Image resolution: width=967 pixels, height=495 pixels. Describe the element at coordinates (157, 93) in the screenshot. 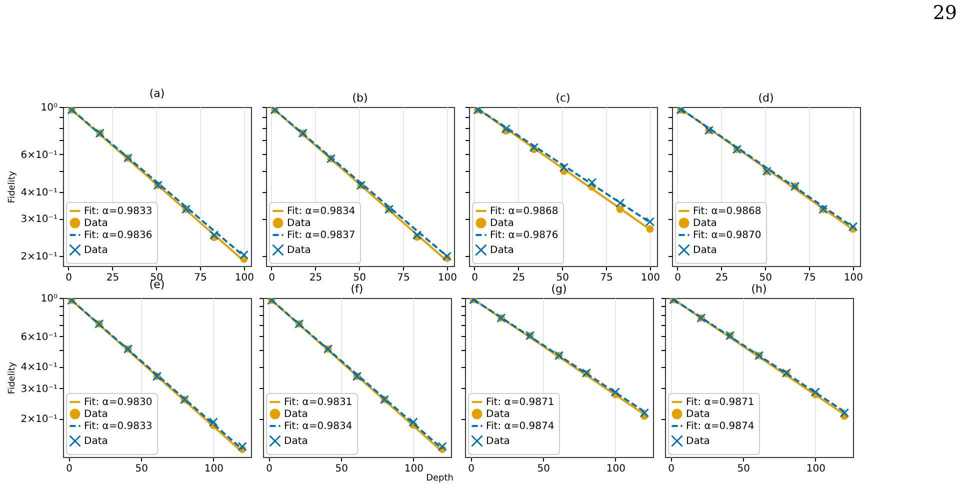

I see `chart-title: (a)` at that location.